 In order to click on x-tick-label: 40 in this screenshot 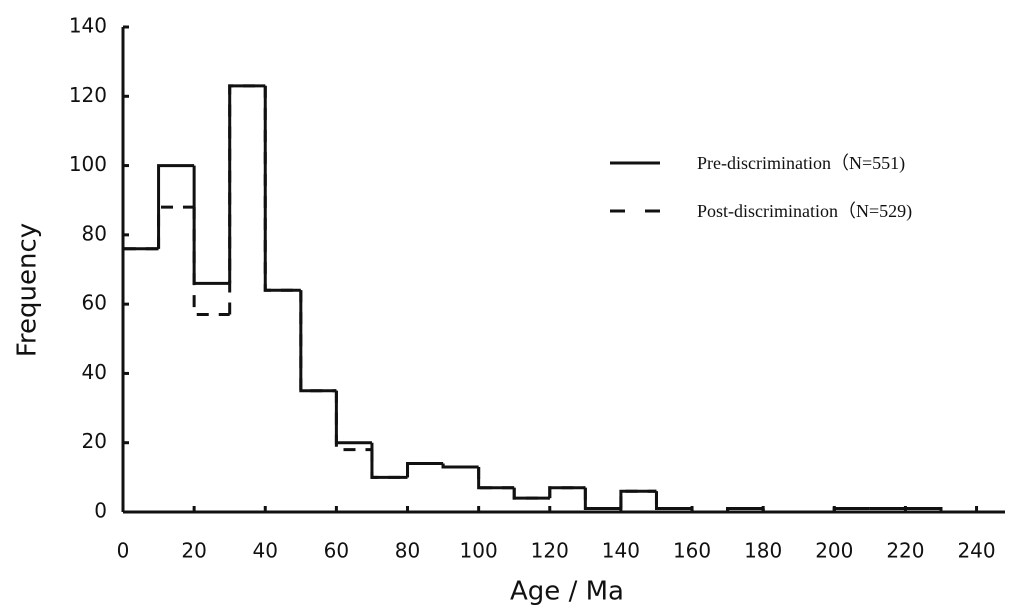, I will do `click(265, 551)`.